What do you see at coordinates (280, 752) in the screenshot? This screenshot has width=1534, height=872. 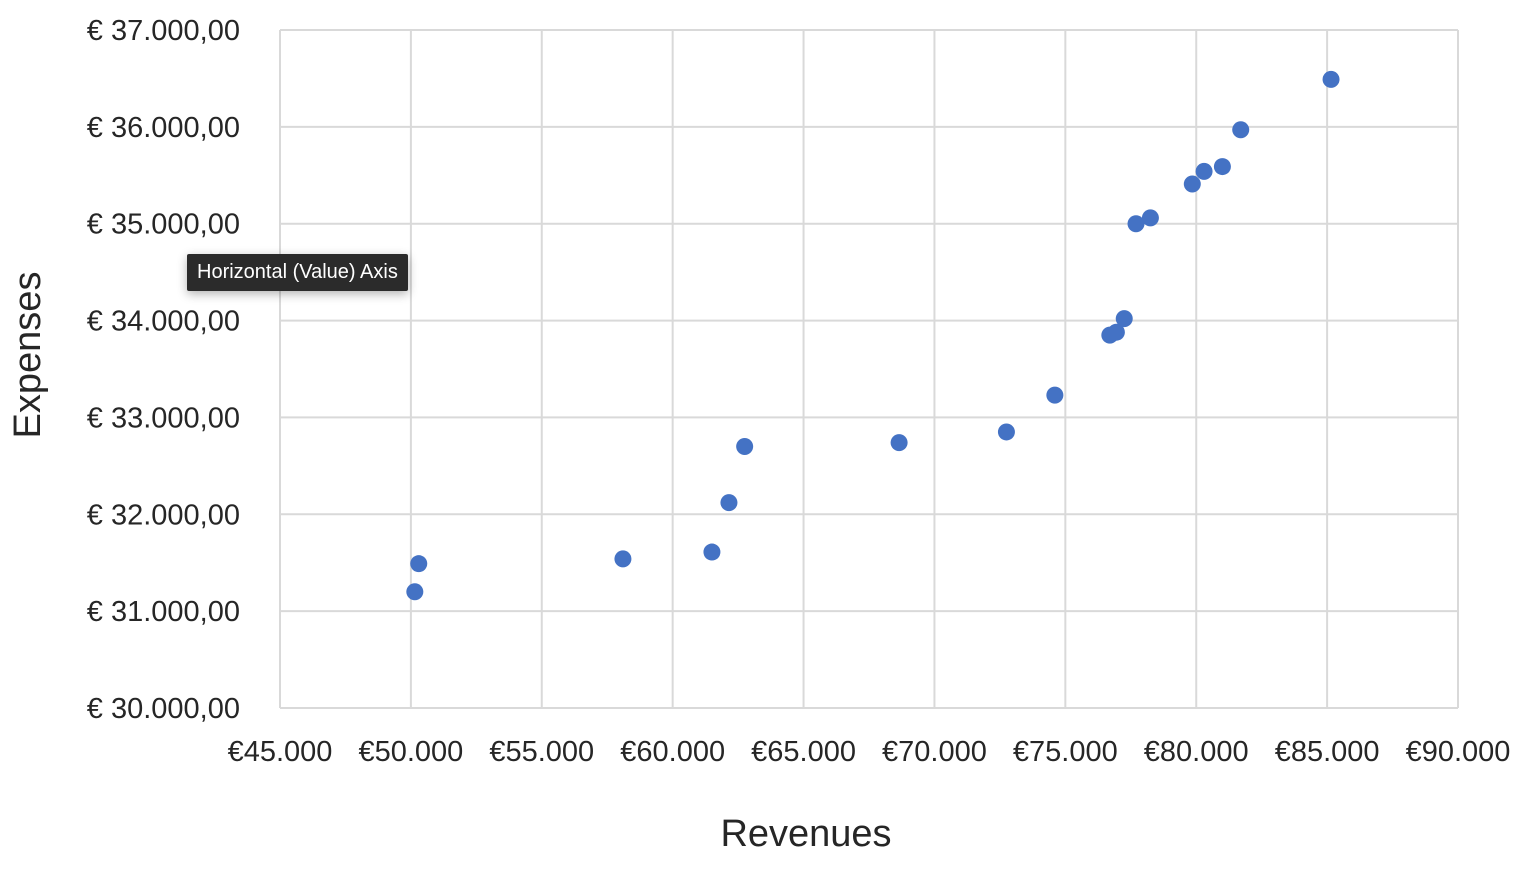 I see `x-tick-label: €45.000` at bounding box center [280, 752].